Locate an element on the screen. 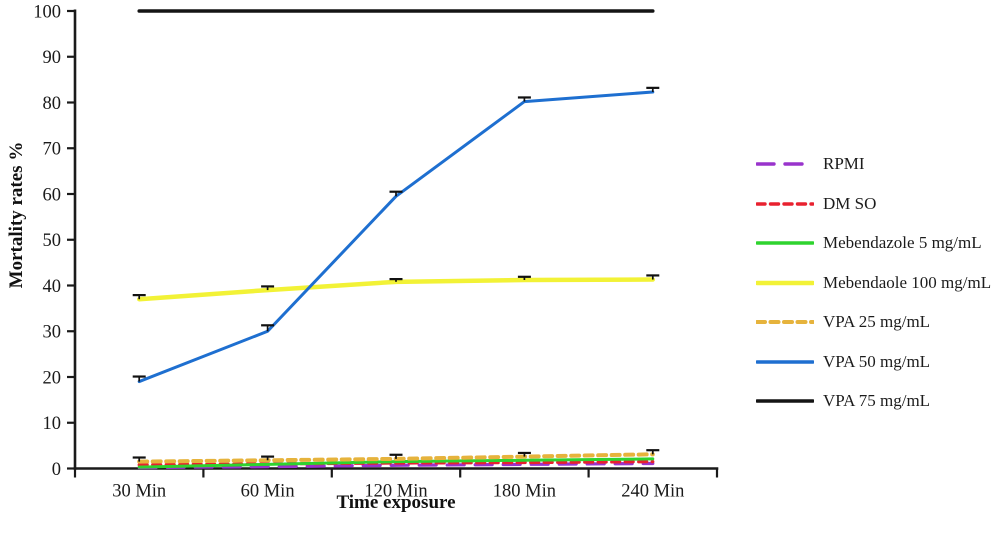  x-tick-label: 30 Min is located at coordinates (139, 492).